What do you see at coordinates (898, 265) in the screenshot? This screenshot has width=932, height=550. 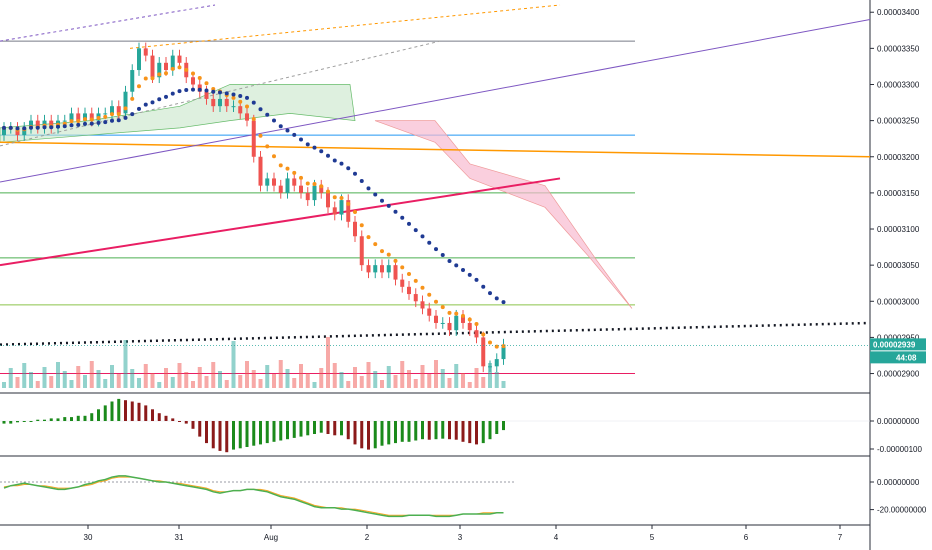 I see `price-tick-label: 0.00003050` at bounding box center [898, 265].